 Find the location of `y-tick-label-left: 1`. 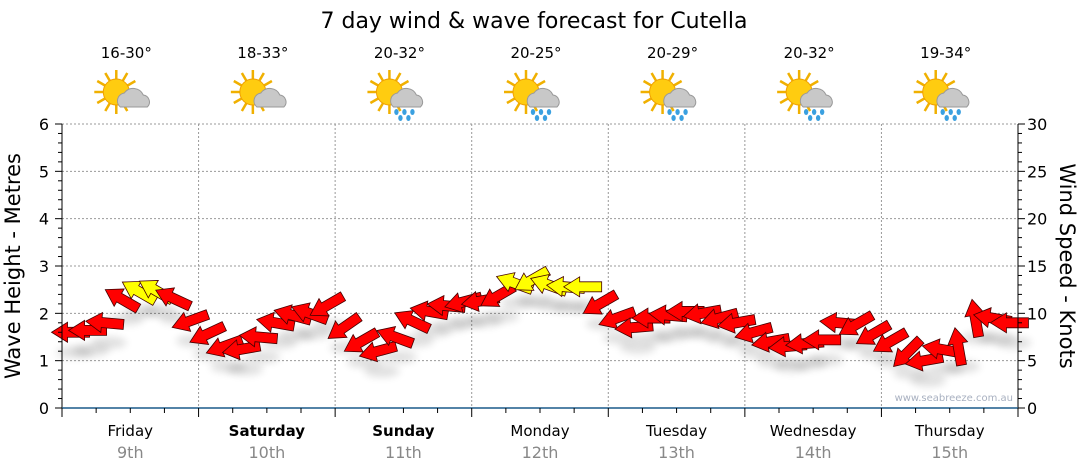

y-tick-label-left: 1 is located at coordinates (44, 361).